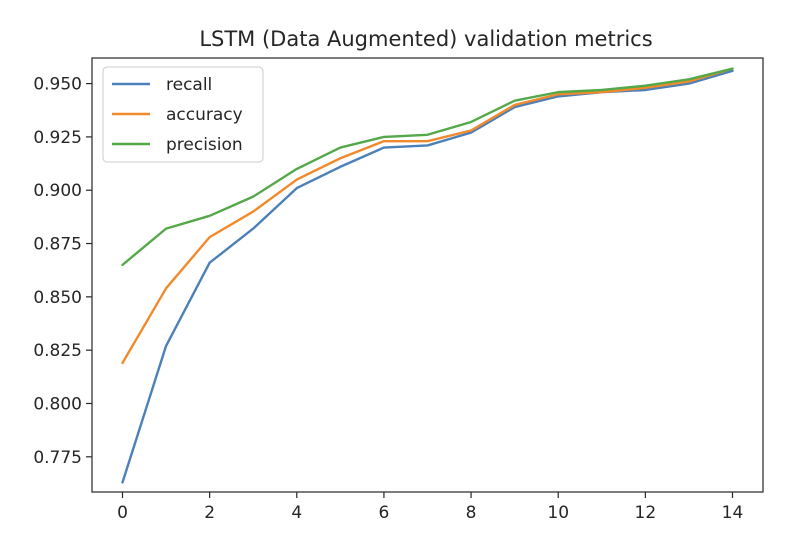 Image resolution: width=786 pixels, height=560 pixels. I want to click on y-tick-label: 0.950, so click(57, 85).